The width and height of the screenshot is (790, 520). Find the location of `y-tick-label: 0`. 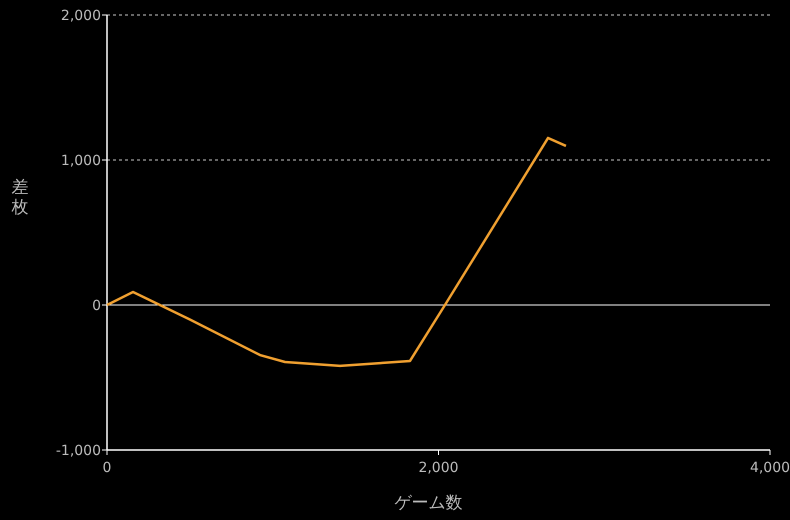

y-tick-label: 0 is located at coordinates (96, 306).